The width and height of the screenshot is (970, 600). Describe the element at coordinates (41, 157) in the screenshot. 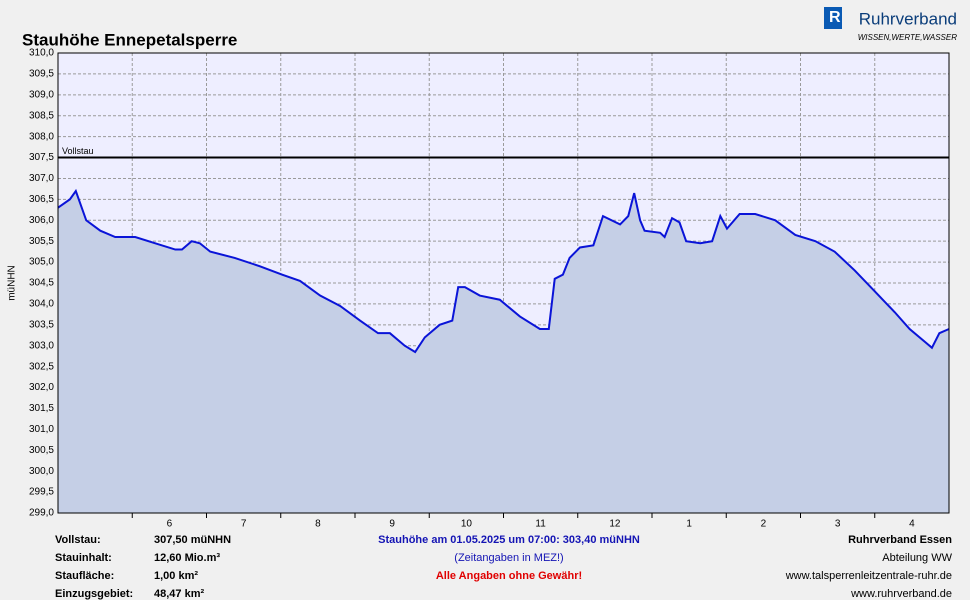

I see `y-tick-label: 307,5` at that location.